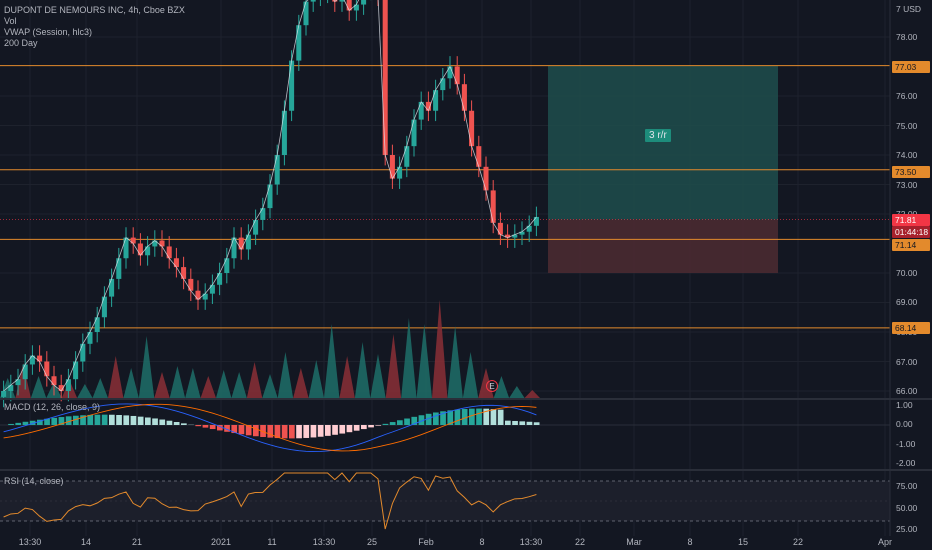 The height and width of the screenshot is (550, 932). Describe the element at coordinates (911, 220) in the screenshot. I see `last-price-badge: 71.81` at that location.